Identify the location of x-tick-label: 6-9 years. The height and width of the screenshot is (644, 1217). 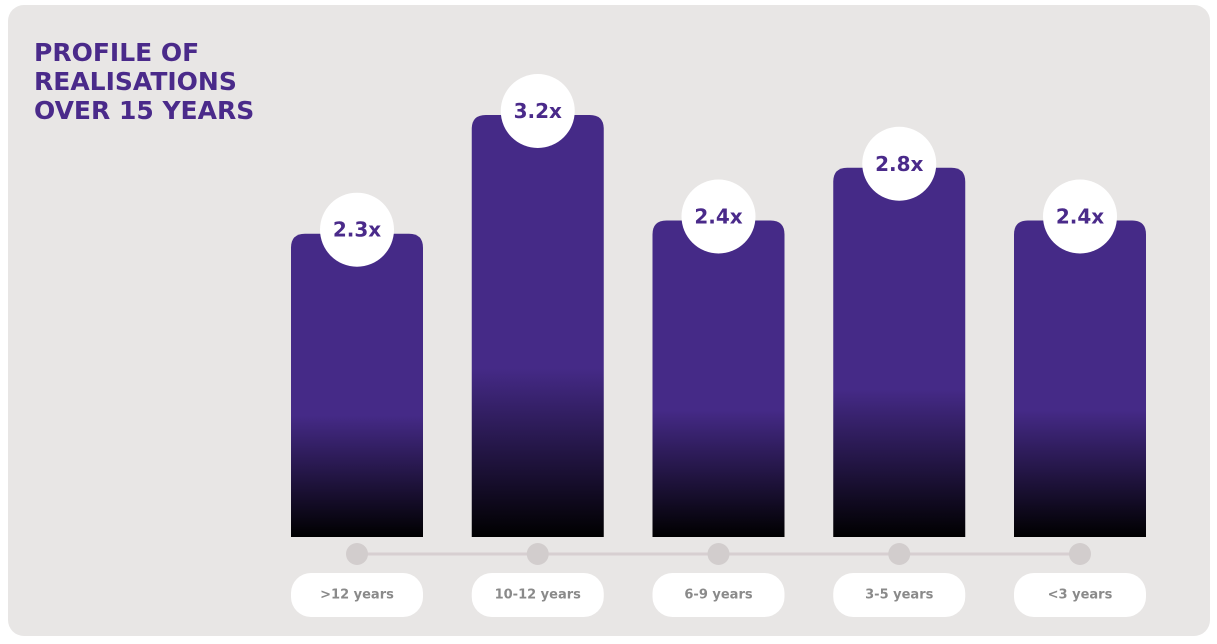
(718, 595).